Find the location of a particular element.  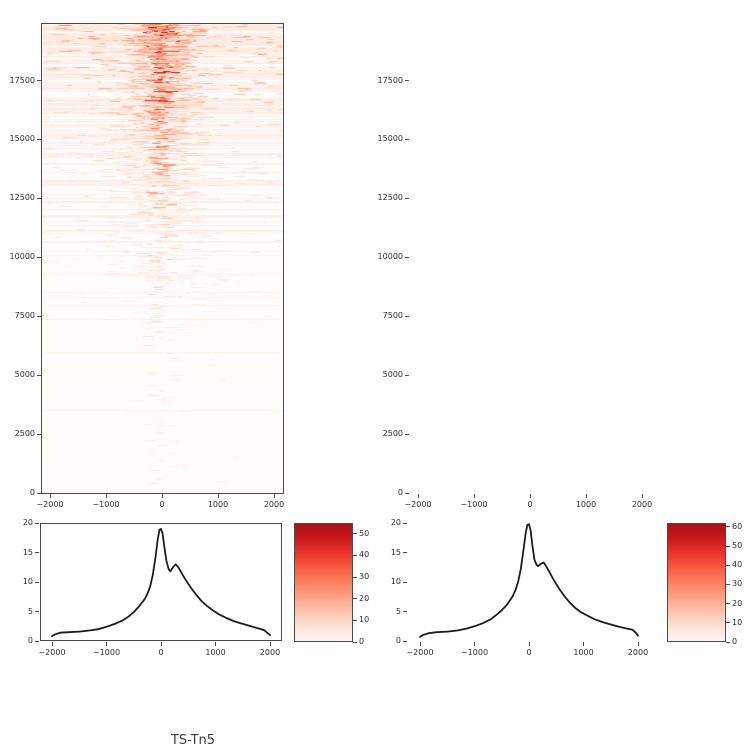

profile-x-tick-label: −1000 is located at coordinates (106, 652).